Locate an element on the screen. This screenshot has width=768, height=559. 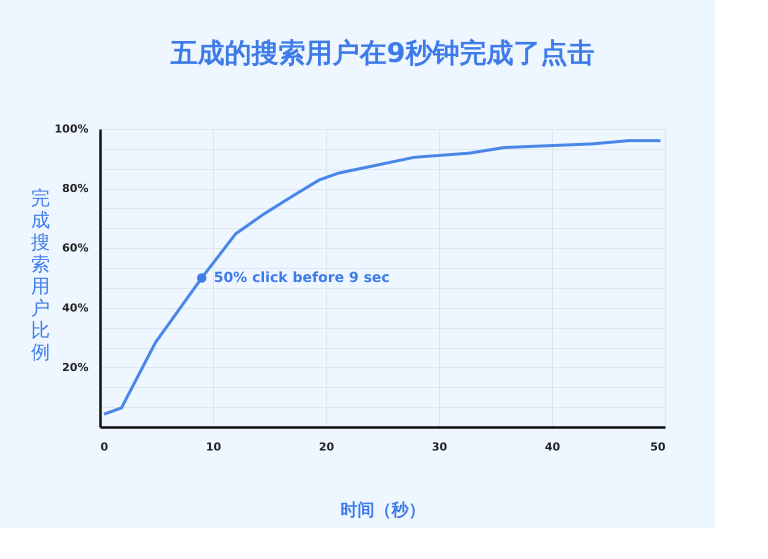
x-tick-label: 40 is located at coordinates (552, 447).